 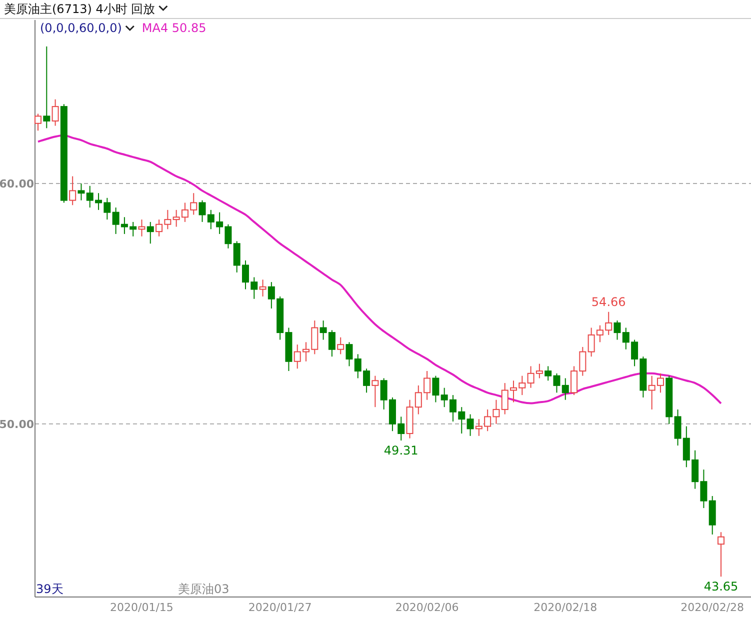 I want to click on annotation: 49.31, so click(x=401, y=450).